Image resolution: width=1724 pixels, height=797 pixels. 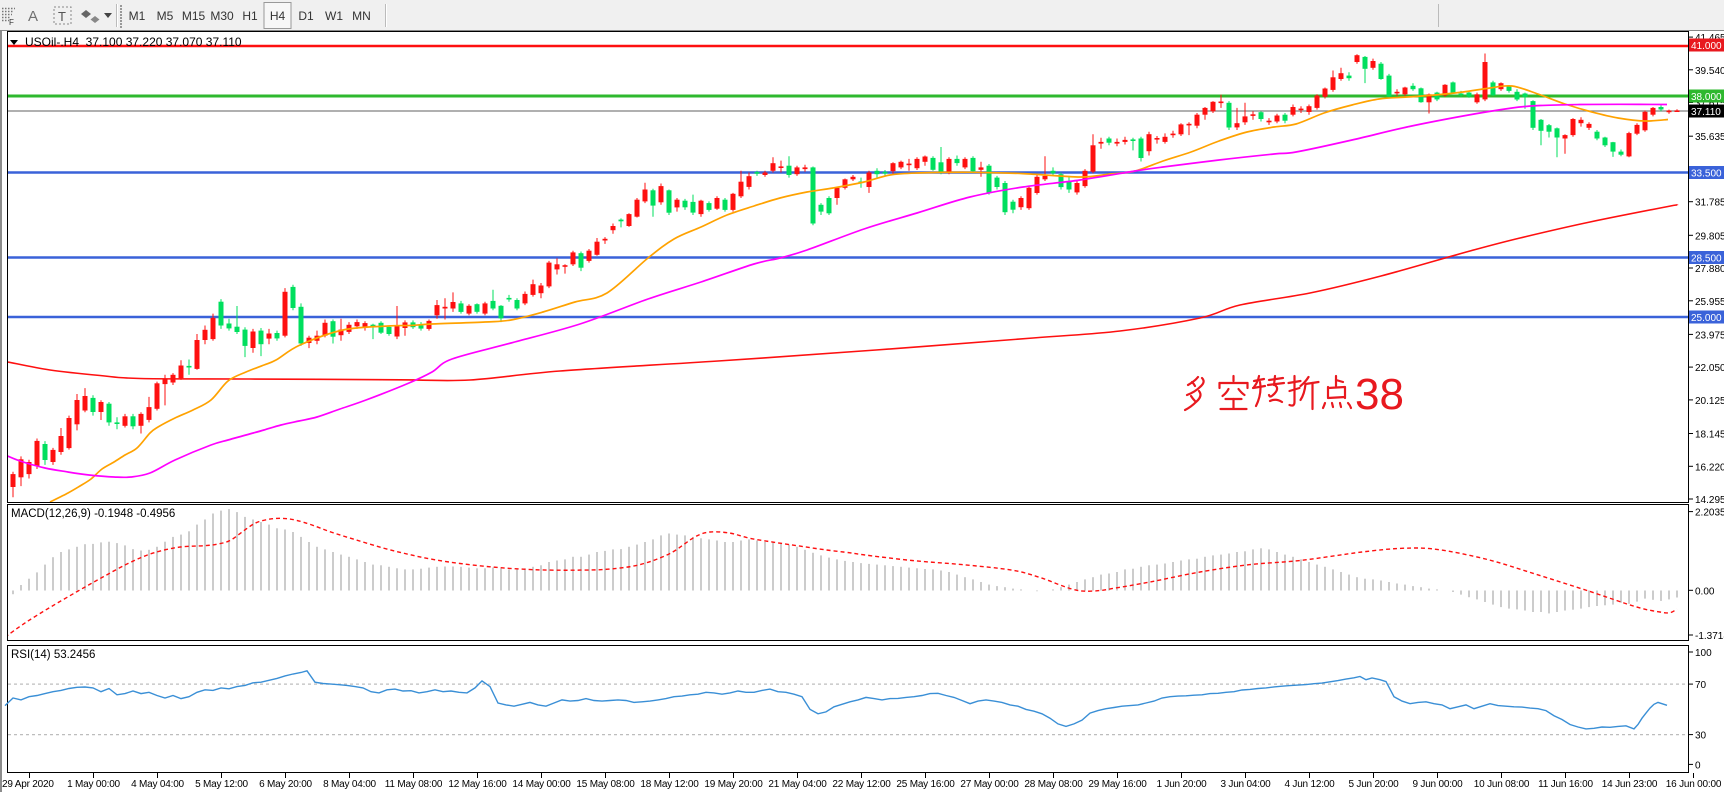 What do you see at coordinates (1706, 97) in the screenshot?
I see `svg-text: 38.000` at bounding box center [1706, 97].